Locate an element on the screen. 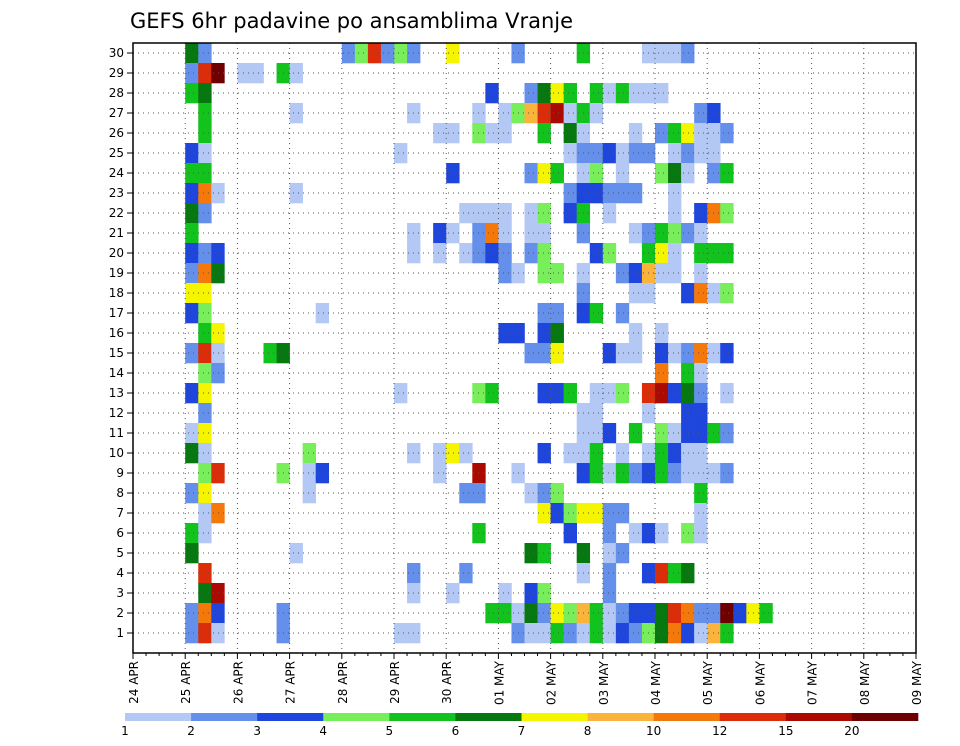 Image resolution: width=960 pixels, height=746 pixels. x-tick-label: 26 APR is located at coordinates (238, 682).